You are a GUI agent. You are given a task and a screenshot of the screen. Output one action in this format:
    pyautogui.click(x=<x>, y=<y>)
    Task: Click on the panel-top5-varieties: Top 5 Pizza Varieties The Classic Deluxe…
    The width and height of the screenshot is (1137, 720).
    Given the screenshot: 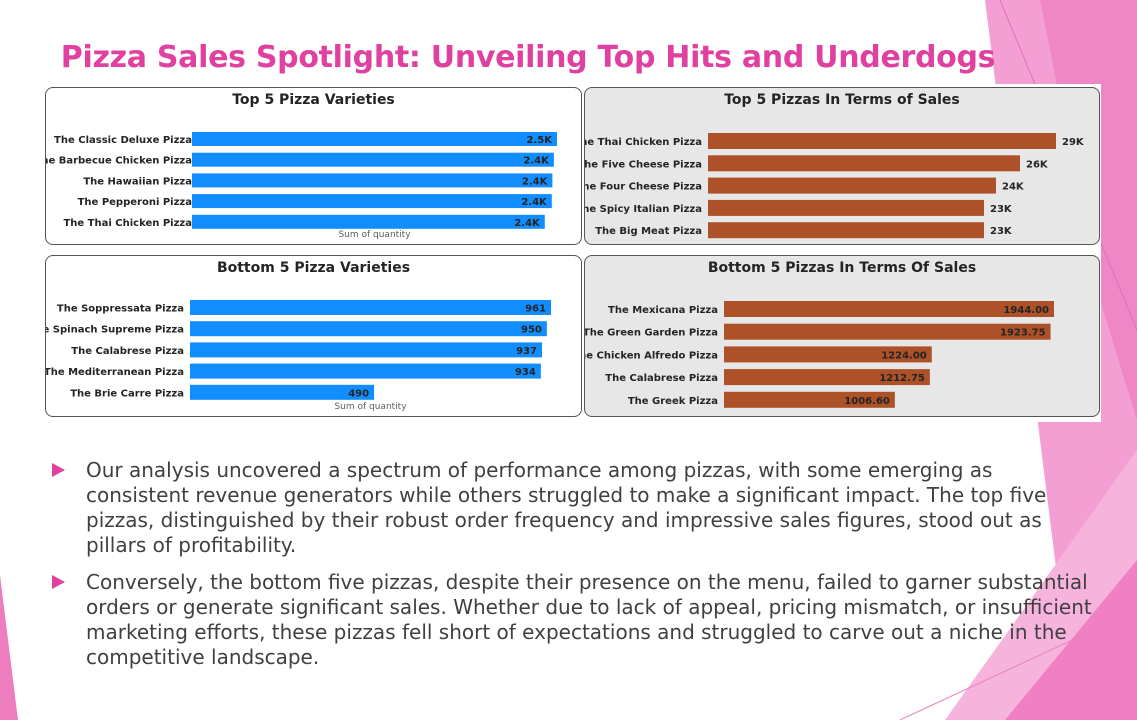 What is the action you would take?
    pyautogui.click(x=313, y=166)
    